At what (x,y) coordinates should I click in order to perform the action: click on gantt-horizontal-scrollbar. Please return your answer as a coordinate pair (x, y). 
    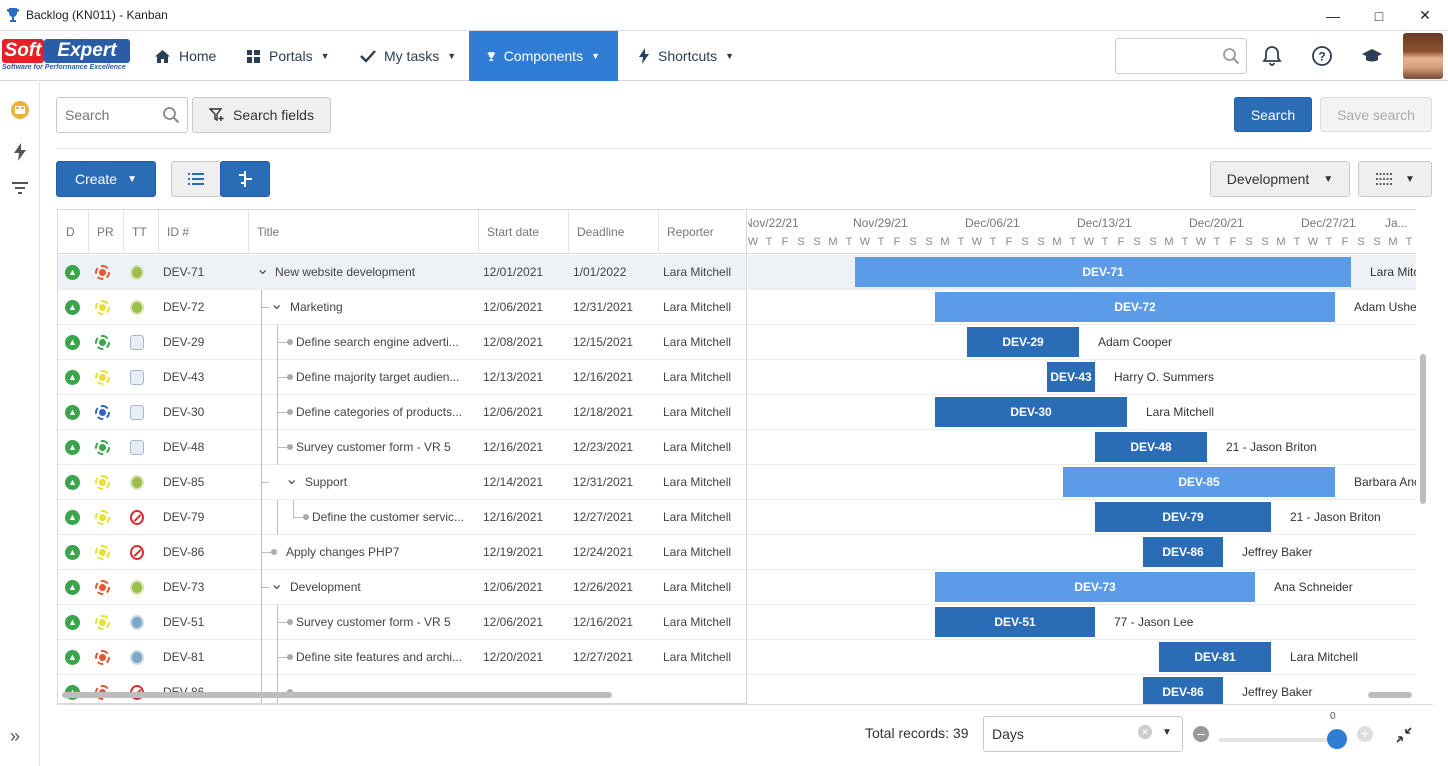
    Looking at the image, I should click on (1390, 695).